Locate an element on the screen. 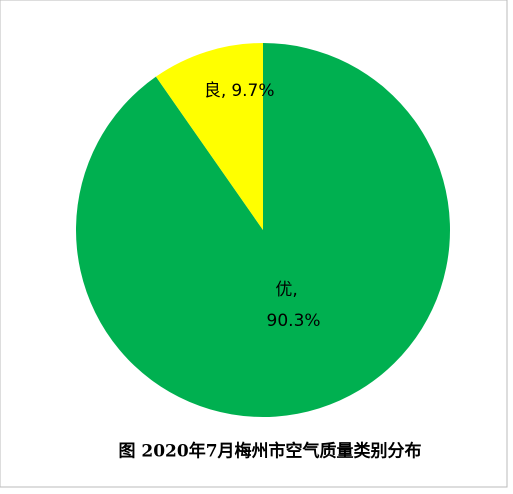 The image size is (513, 494). pie-slice is located at coordinates (209, 136).